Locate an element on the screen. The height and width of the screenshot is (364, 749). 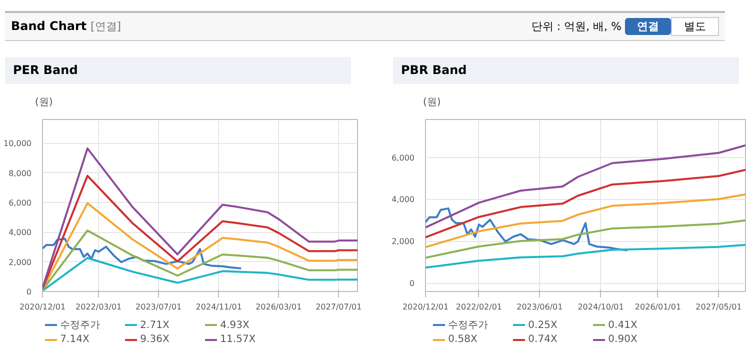
x-tick-label: 2022/02/01 is located at coordinates (479, 307).